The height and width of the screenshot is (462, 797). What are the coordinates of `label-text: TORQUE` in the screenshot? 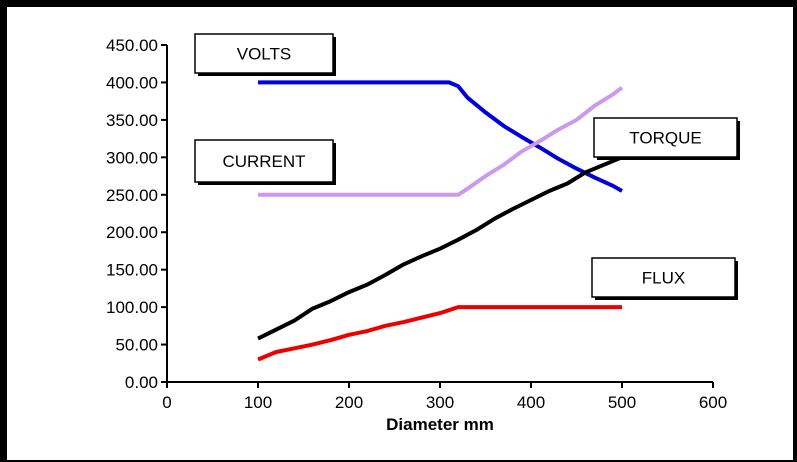 It's located at (665, 138).